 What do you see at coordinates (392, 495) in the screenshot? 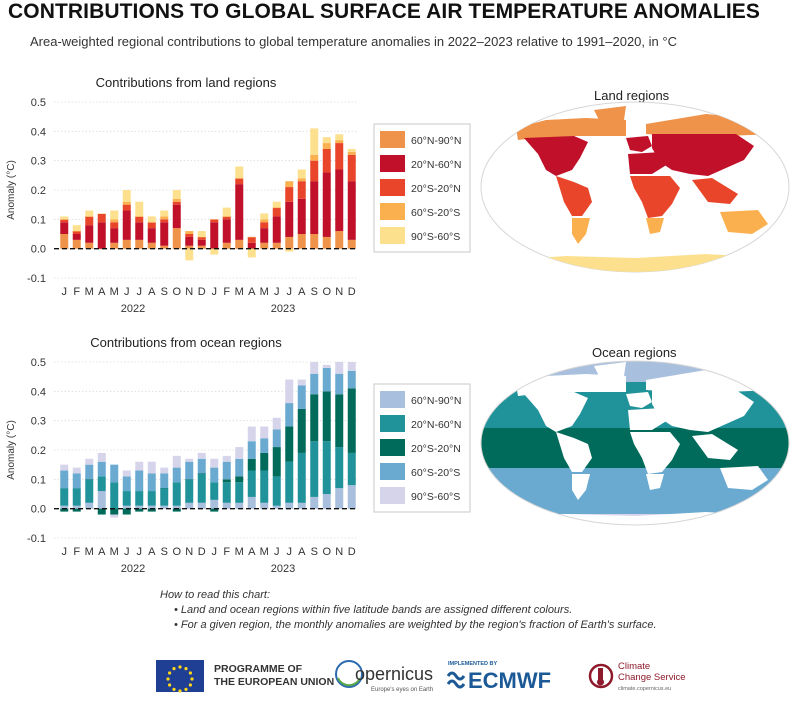
I see `ocean-legend-swatch` at bounding box center [392, 495].